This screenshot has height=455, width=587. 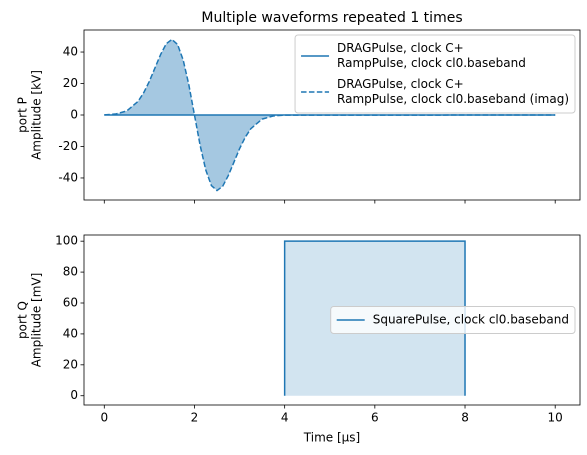 What do you see at coordinates (68, 177) in the screenshot?
I see `y-tick-label: -40` at bounding box center [68, 177].